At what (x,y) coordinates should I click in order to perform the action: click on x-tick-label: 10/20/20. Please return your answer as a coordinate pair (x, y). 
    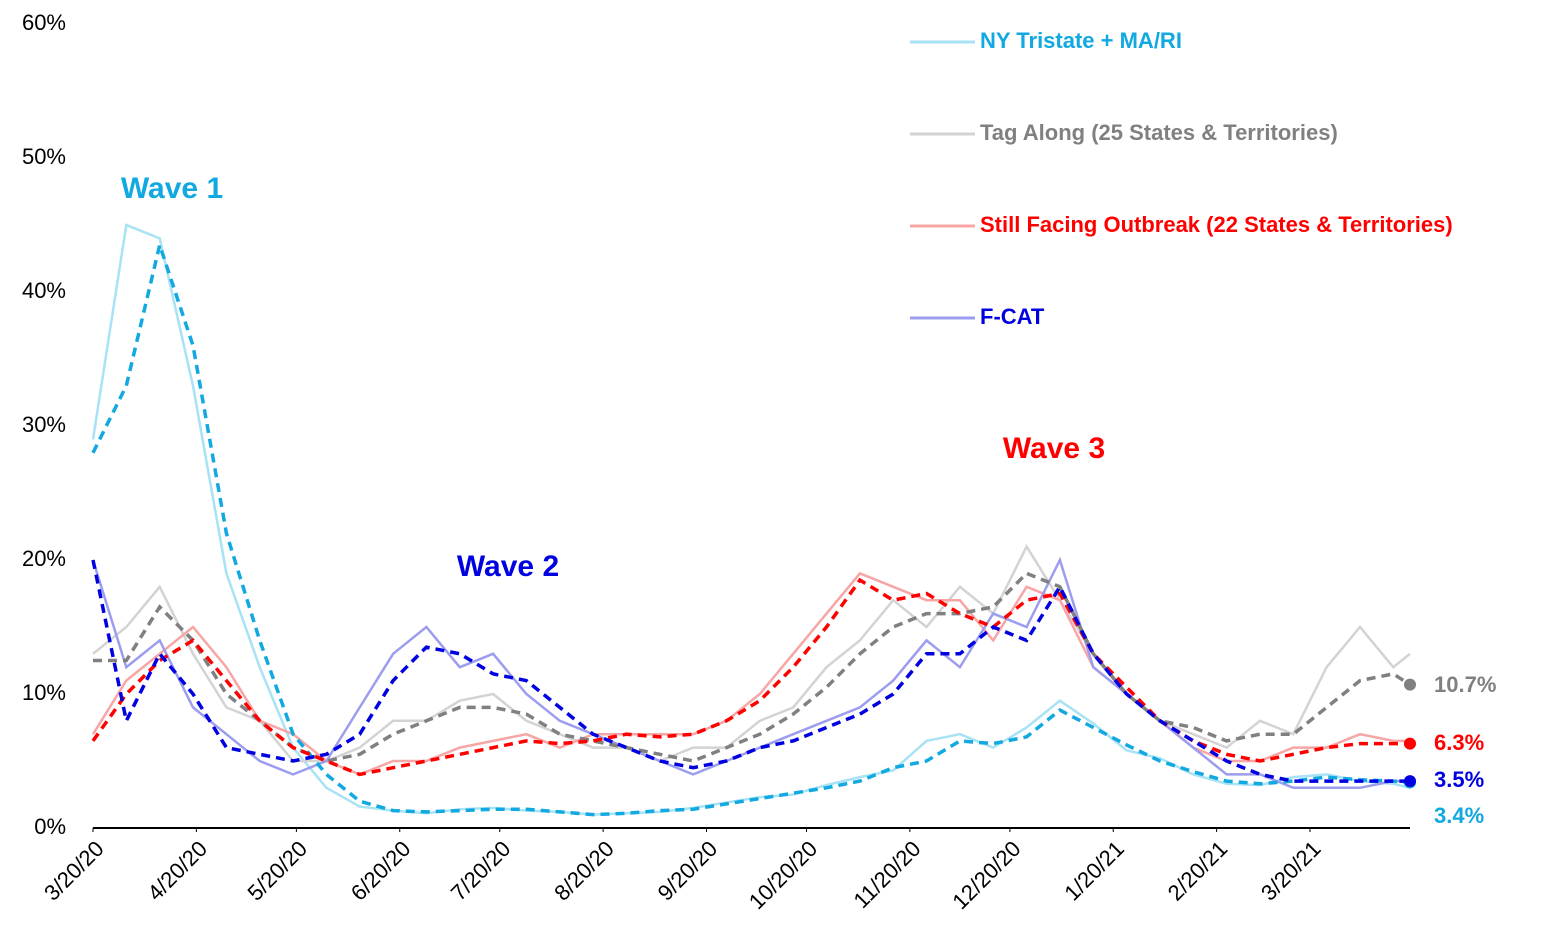
    Looking at the image, I should click on (783, 875).